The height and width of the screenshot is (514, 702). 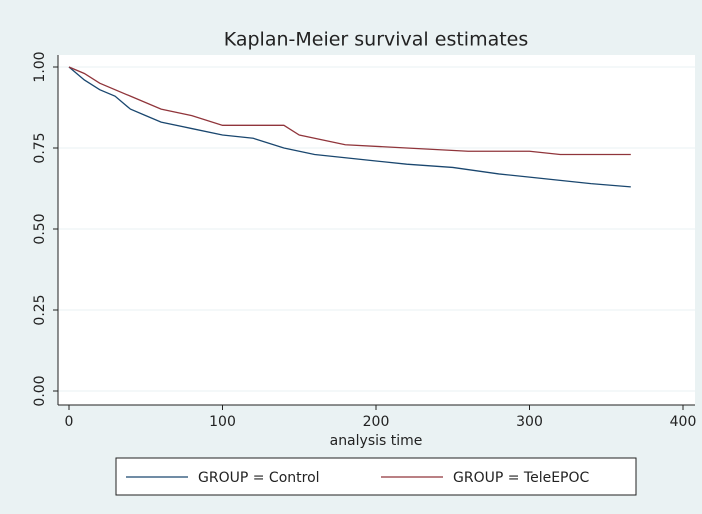 I want to click on legend-label: GROUP = Control, so click(x=259, y=478).